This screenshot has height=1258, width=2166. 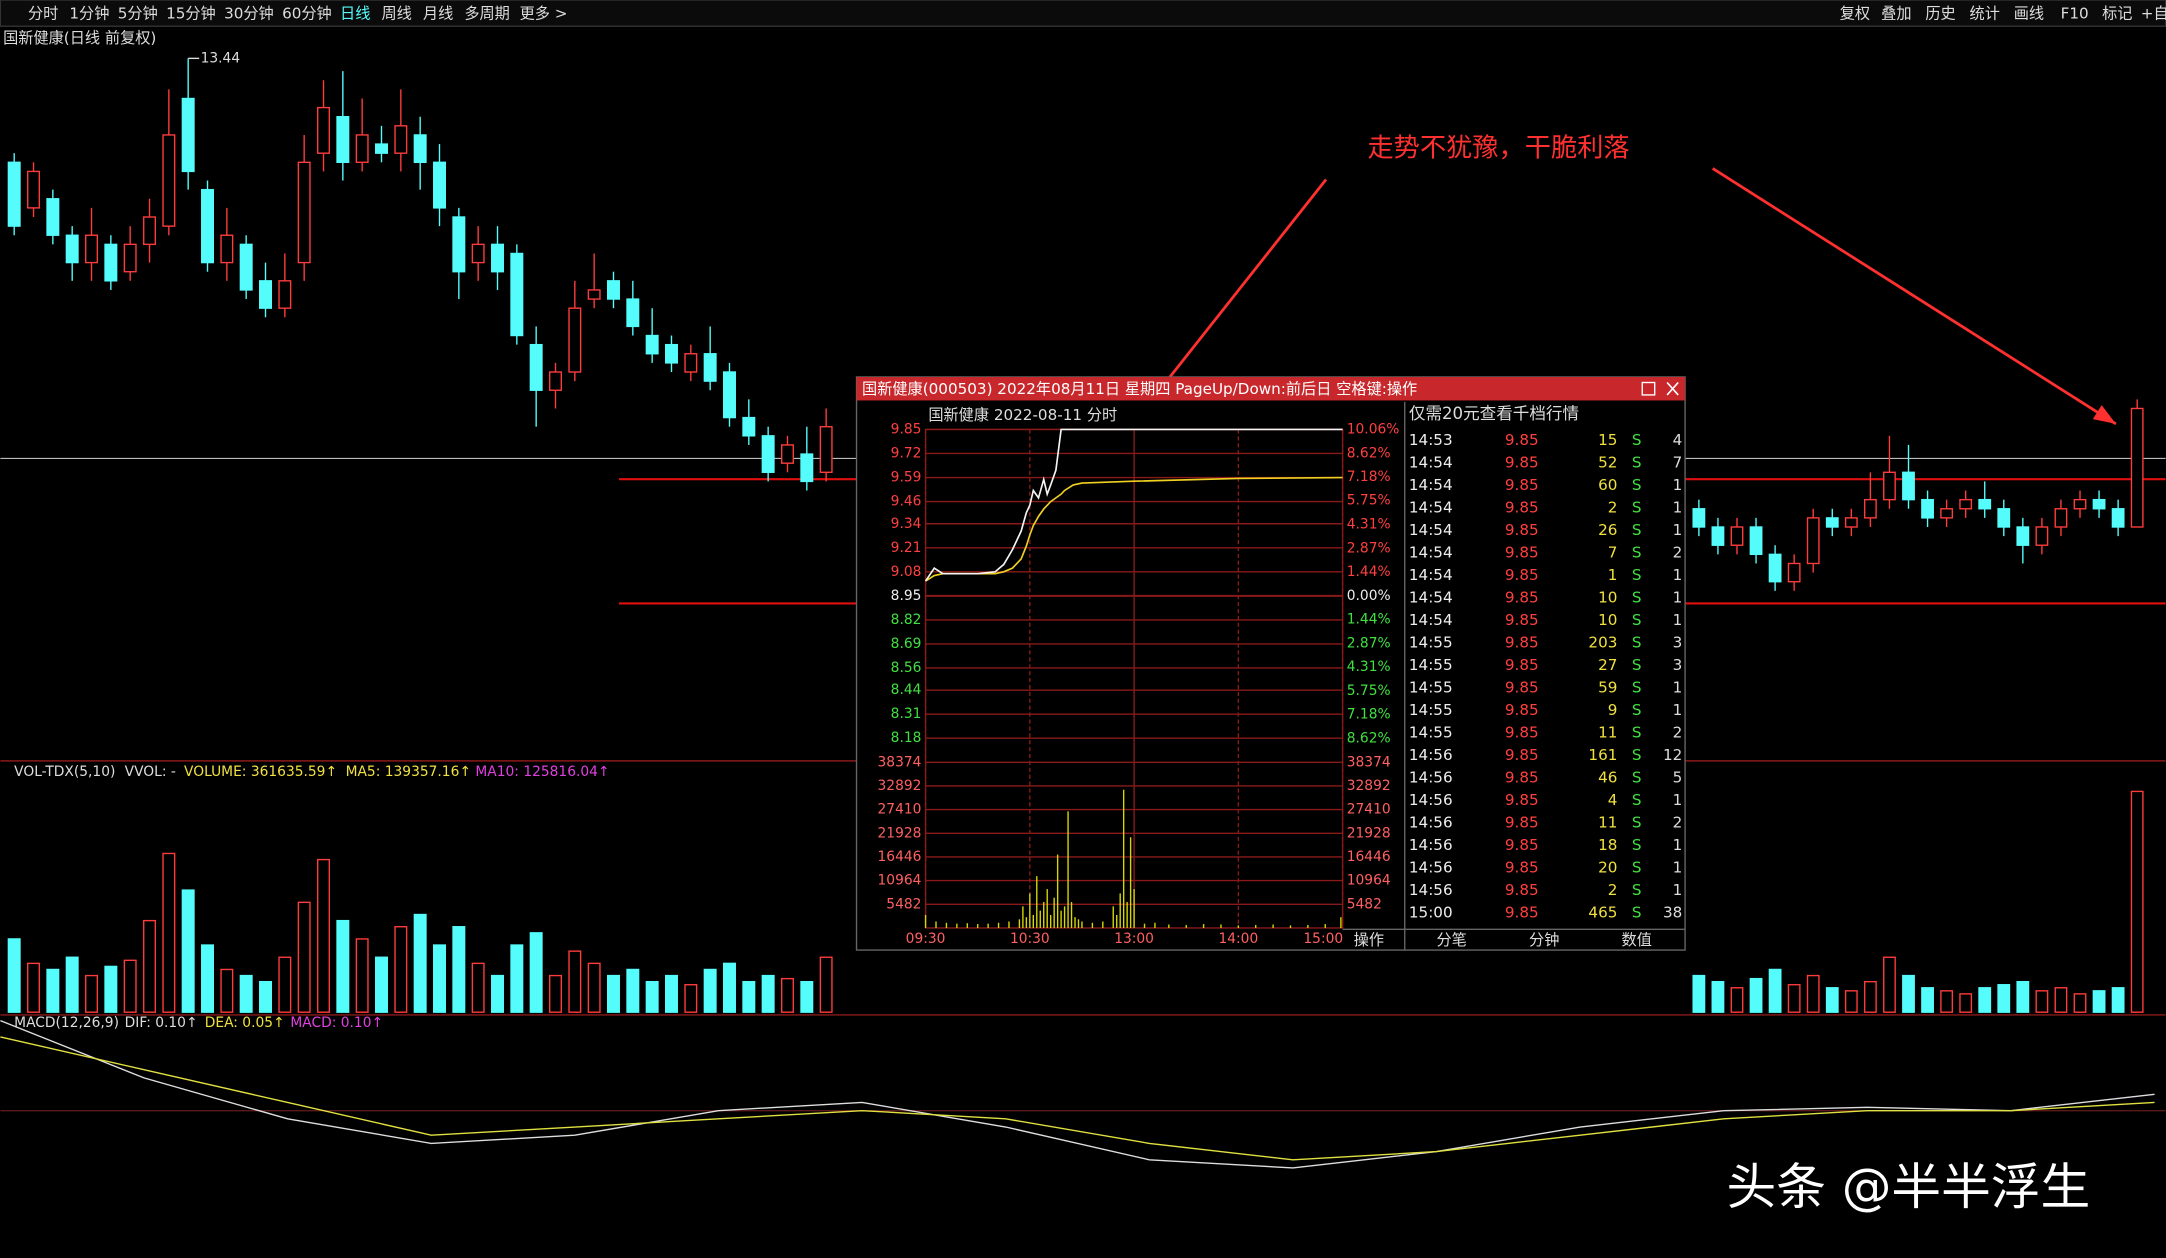 I want to click on toolbar-button: 叠加, so click(x=1896, y=13).